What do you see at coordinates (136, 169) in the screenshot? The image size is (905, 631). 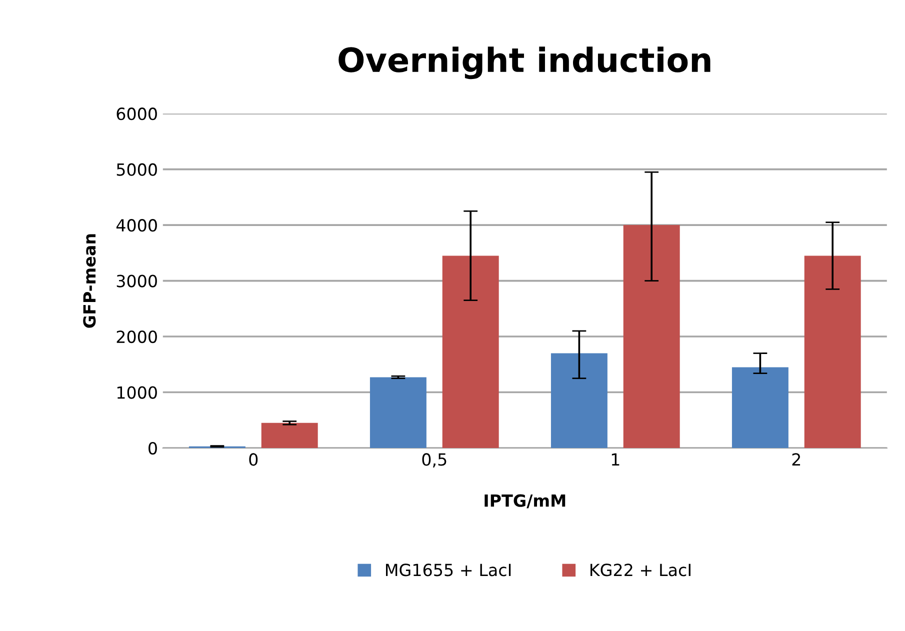 I see `y-tick-label: 5000` at bounding box center [136, 169].